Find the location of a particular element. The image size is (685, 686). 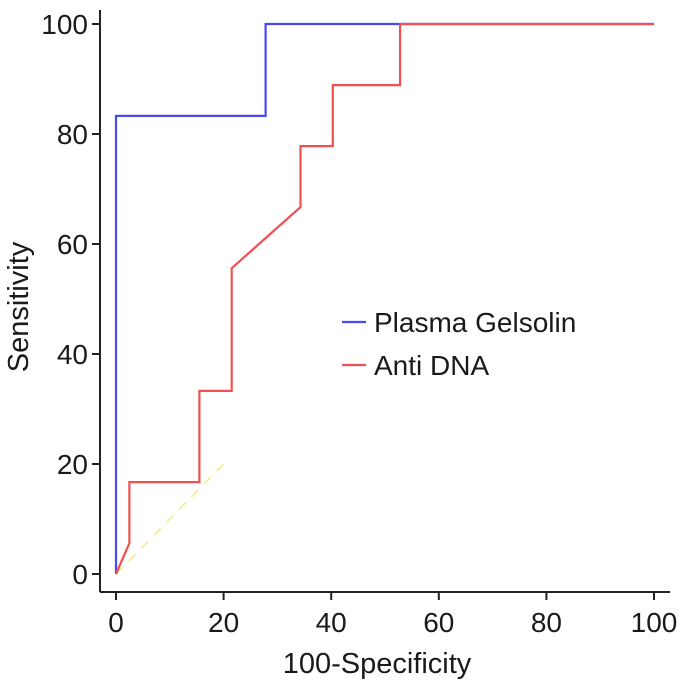

x-tick-label: 40 is located at coordinates (331, 622).